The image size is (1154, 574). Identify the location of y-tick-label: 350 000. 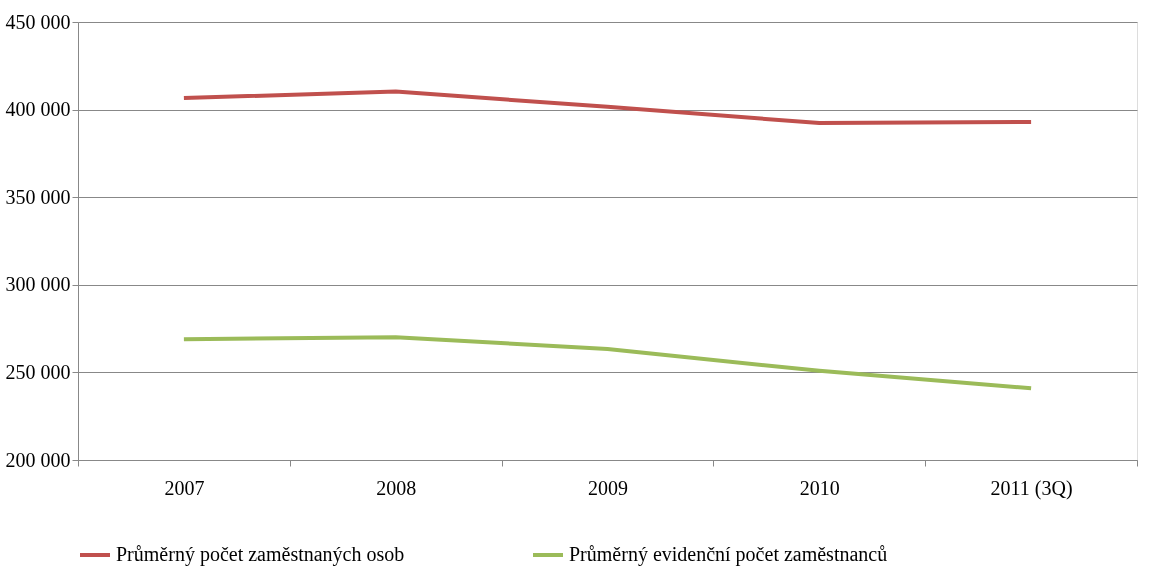
(38, 196).